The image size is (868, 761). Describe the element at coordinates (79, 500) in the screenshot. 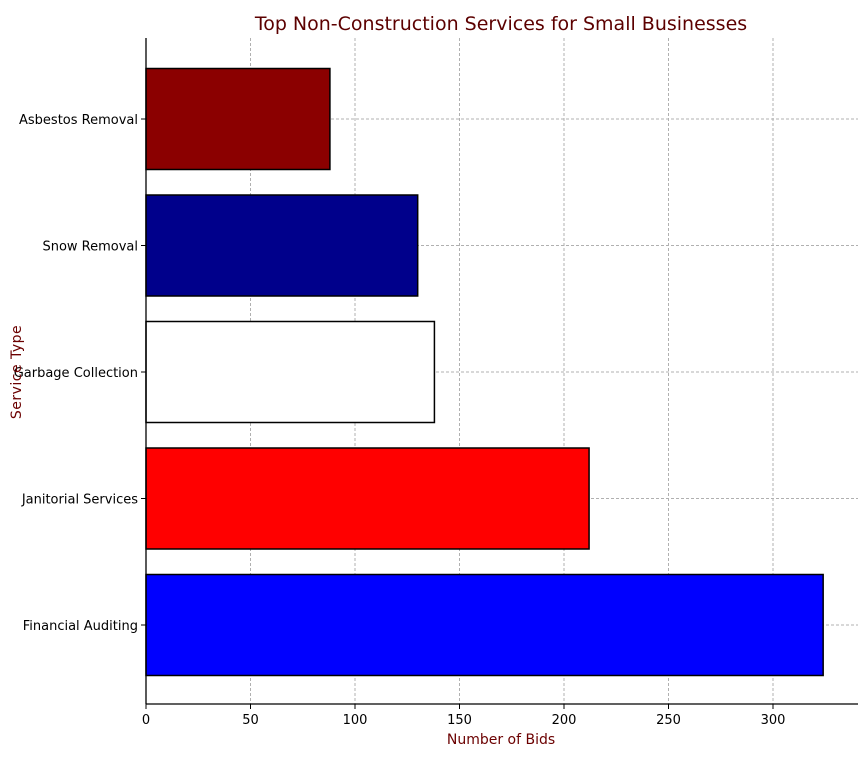

I see `y-tick-label: Janitorial Services` at that location.